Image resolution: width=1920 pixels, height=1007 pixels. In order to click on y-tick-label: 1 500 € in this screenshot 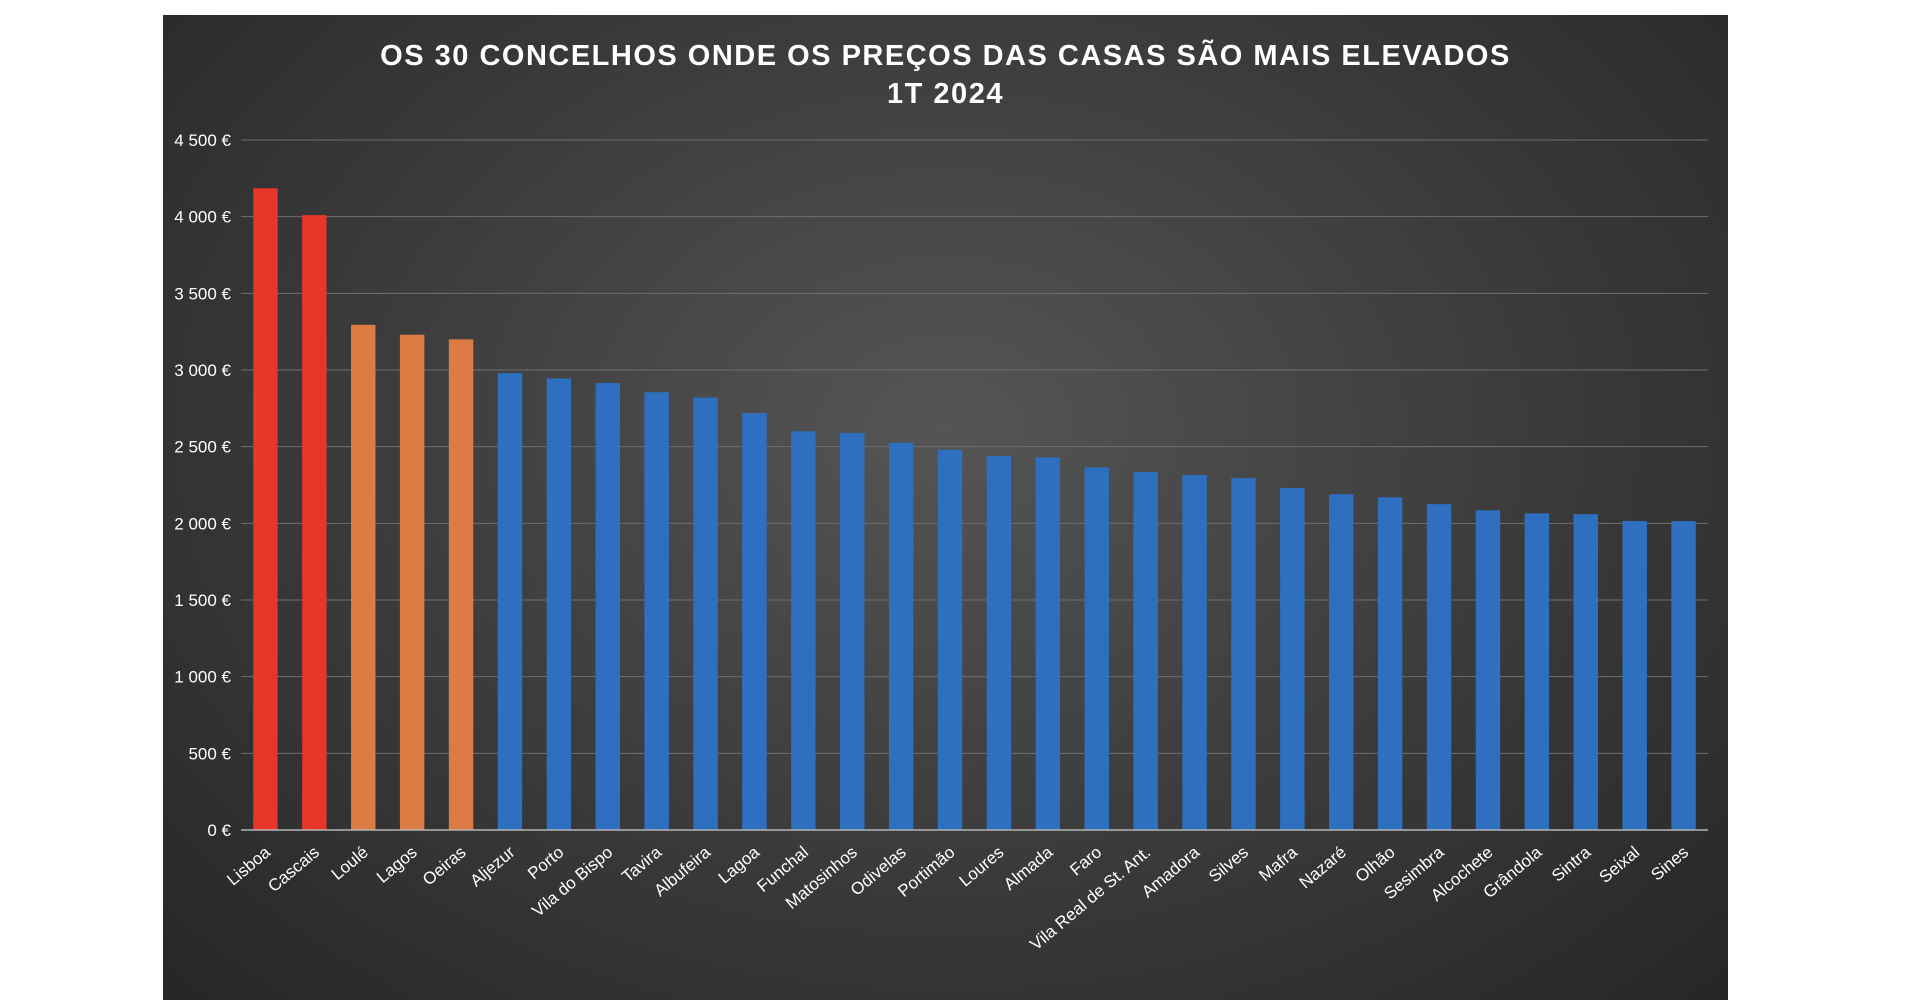, I will do `click(202, 600)`.